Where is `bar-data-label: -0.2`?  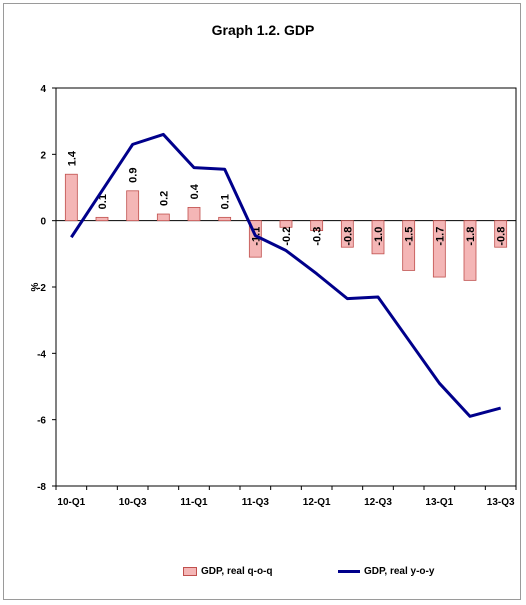
bar-data-label: -0.2 is located at coordinates (287, 236).